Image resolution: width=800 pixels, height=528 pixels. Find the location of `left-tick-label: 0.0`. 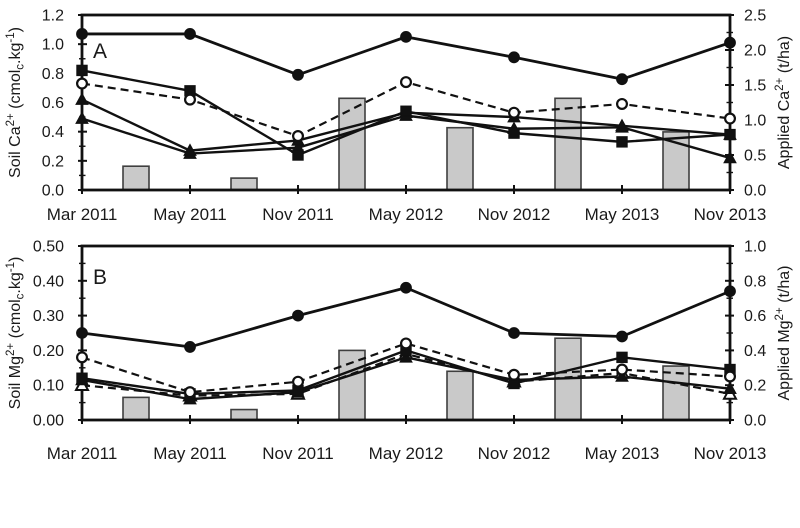

left-tick-label: 0.0 is located at coordinates (53, 191).